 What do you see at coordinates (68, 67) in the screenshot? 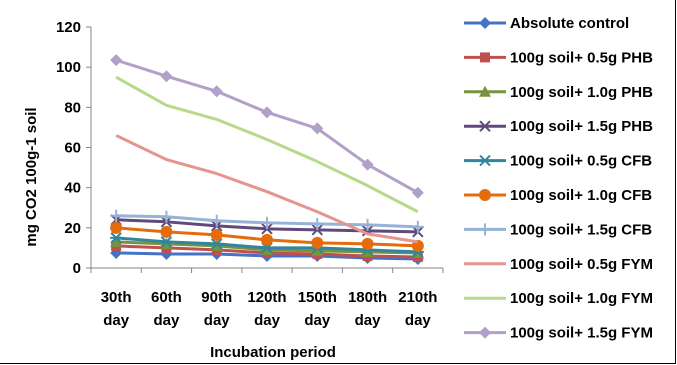
I see `y-tick-label: 100` at bounding box center [68, 67].